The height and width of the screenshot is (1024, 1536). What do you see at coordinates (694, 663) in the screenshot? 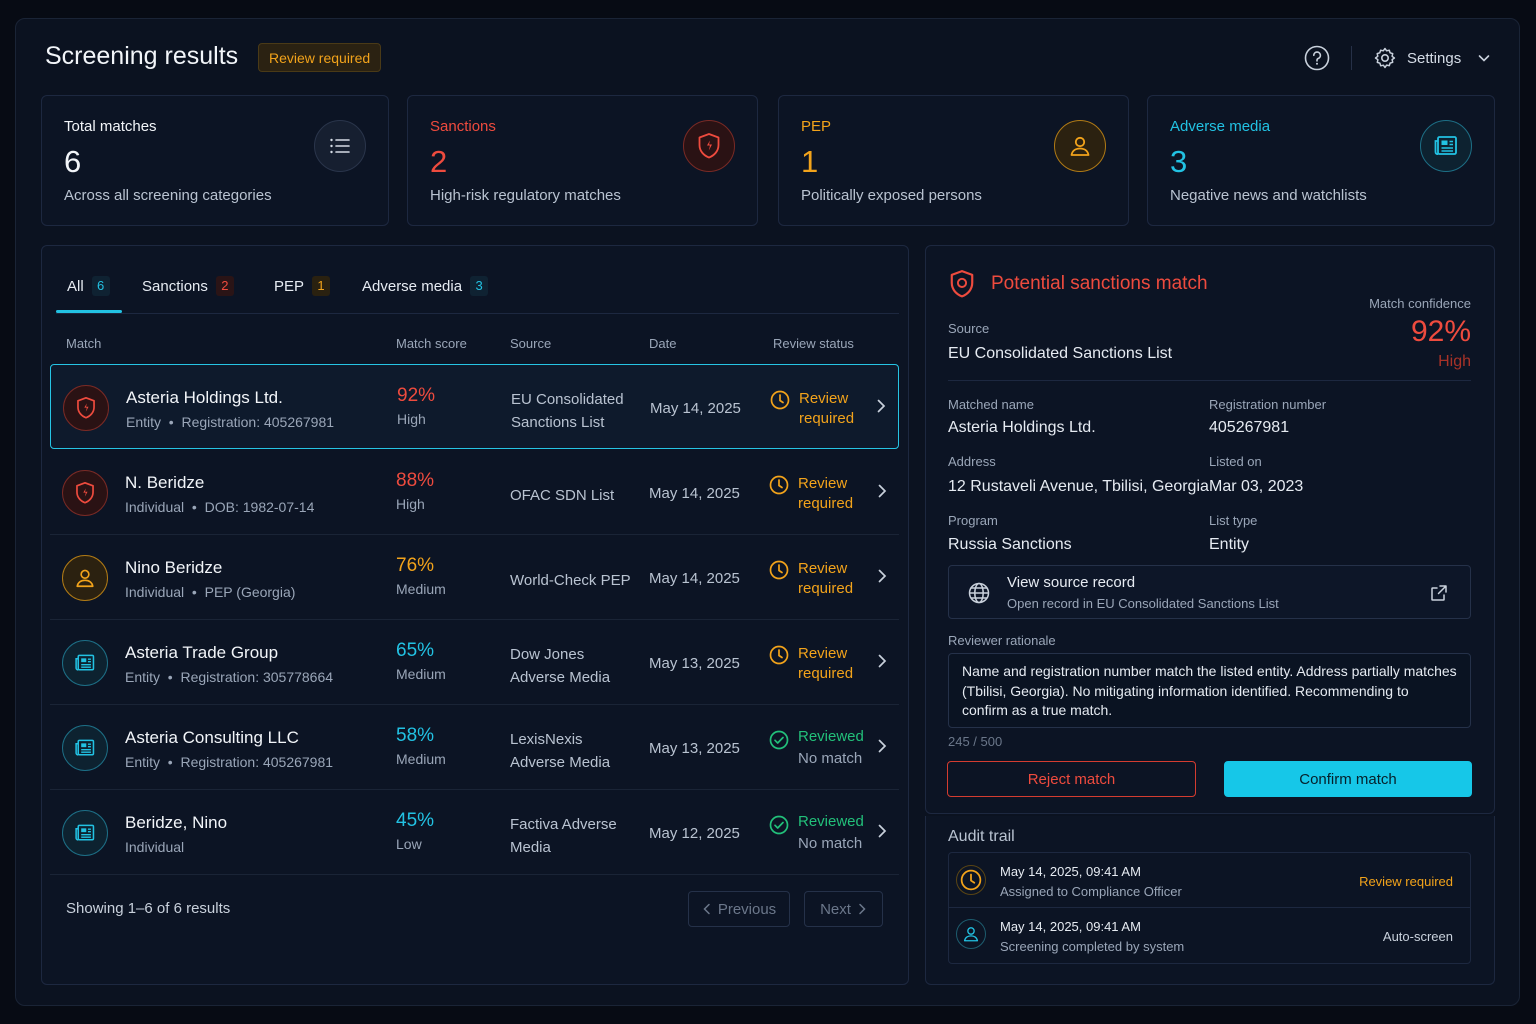
I see `match-date: May 13, 2025` at bounding box center [694, 663].